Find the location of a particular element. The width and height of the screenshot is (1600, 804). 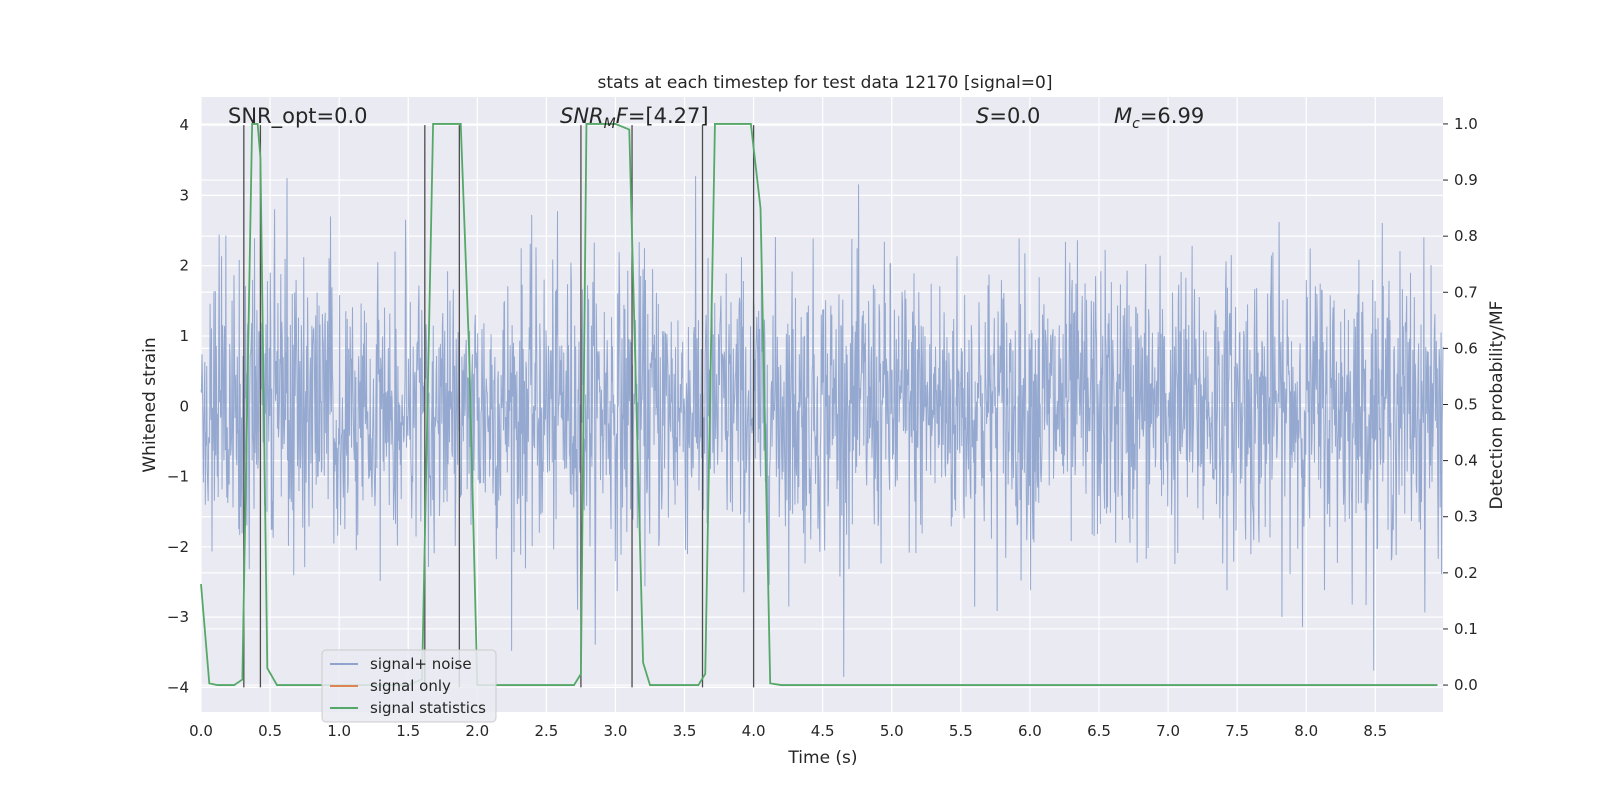

y-right-axis-label: Detection probability/MF is located at coordinates (1497, 405).